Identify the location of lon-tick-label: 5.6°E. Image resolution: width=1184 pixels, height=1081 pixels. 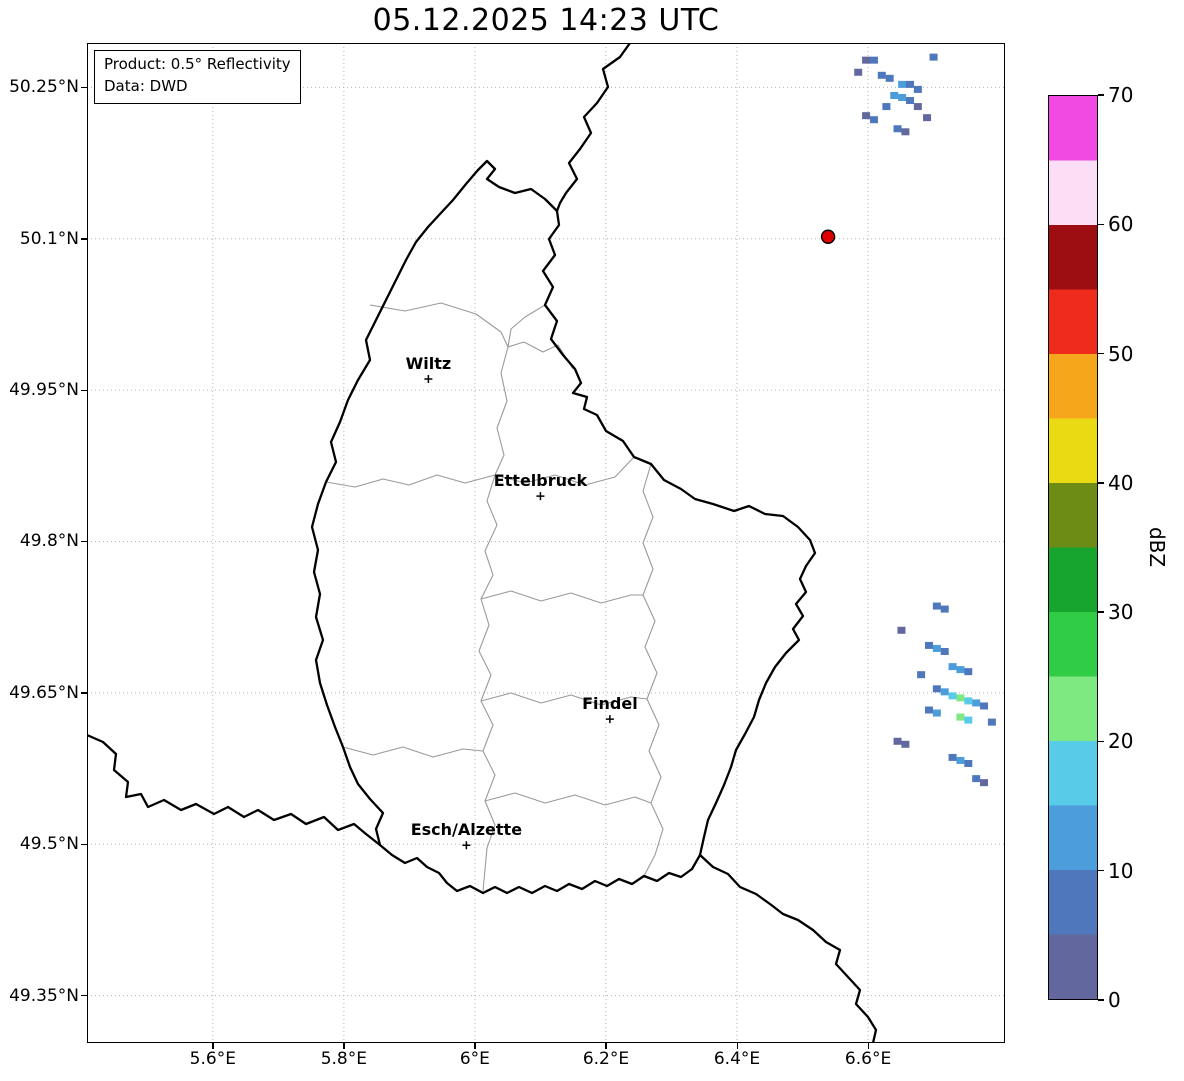
(212, 1059).